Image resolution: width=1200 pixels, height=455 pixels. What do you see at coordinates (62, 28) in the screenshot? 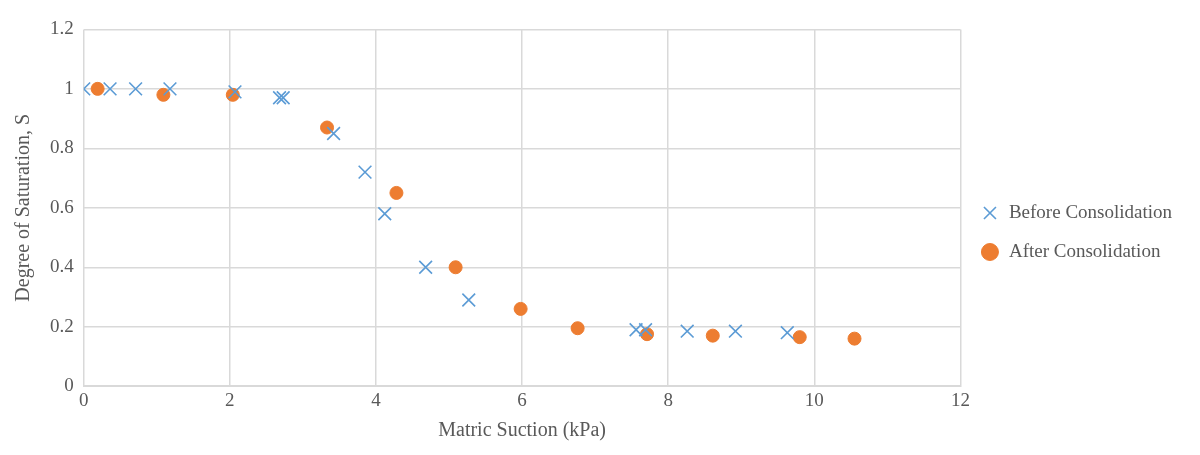
I see `y-tick-label: 1.2` at bounding box center [62, 28].